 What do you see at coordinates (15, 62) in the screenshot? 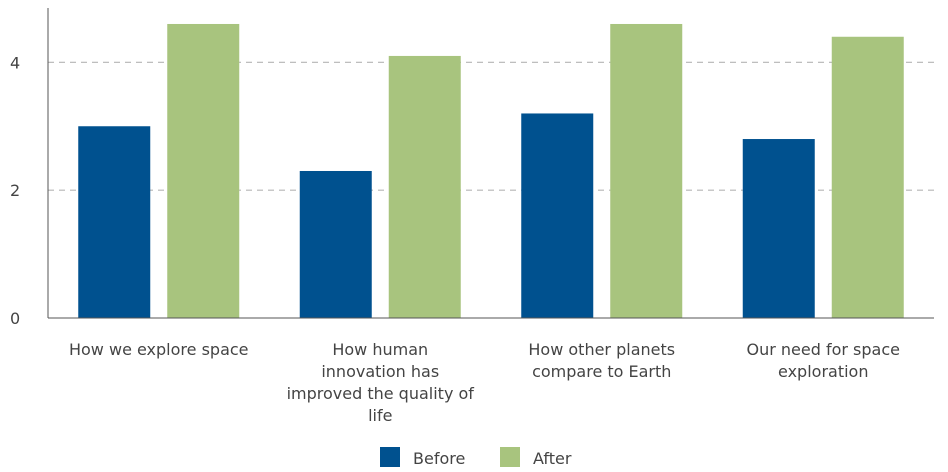
I see `y-tick-label: 4` at bounding box center [15, 62].